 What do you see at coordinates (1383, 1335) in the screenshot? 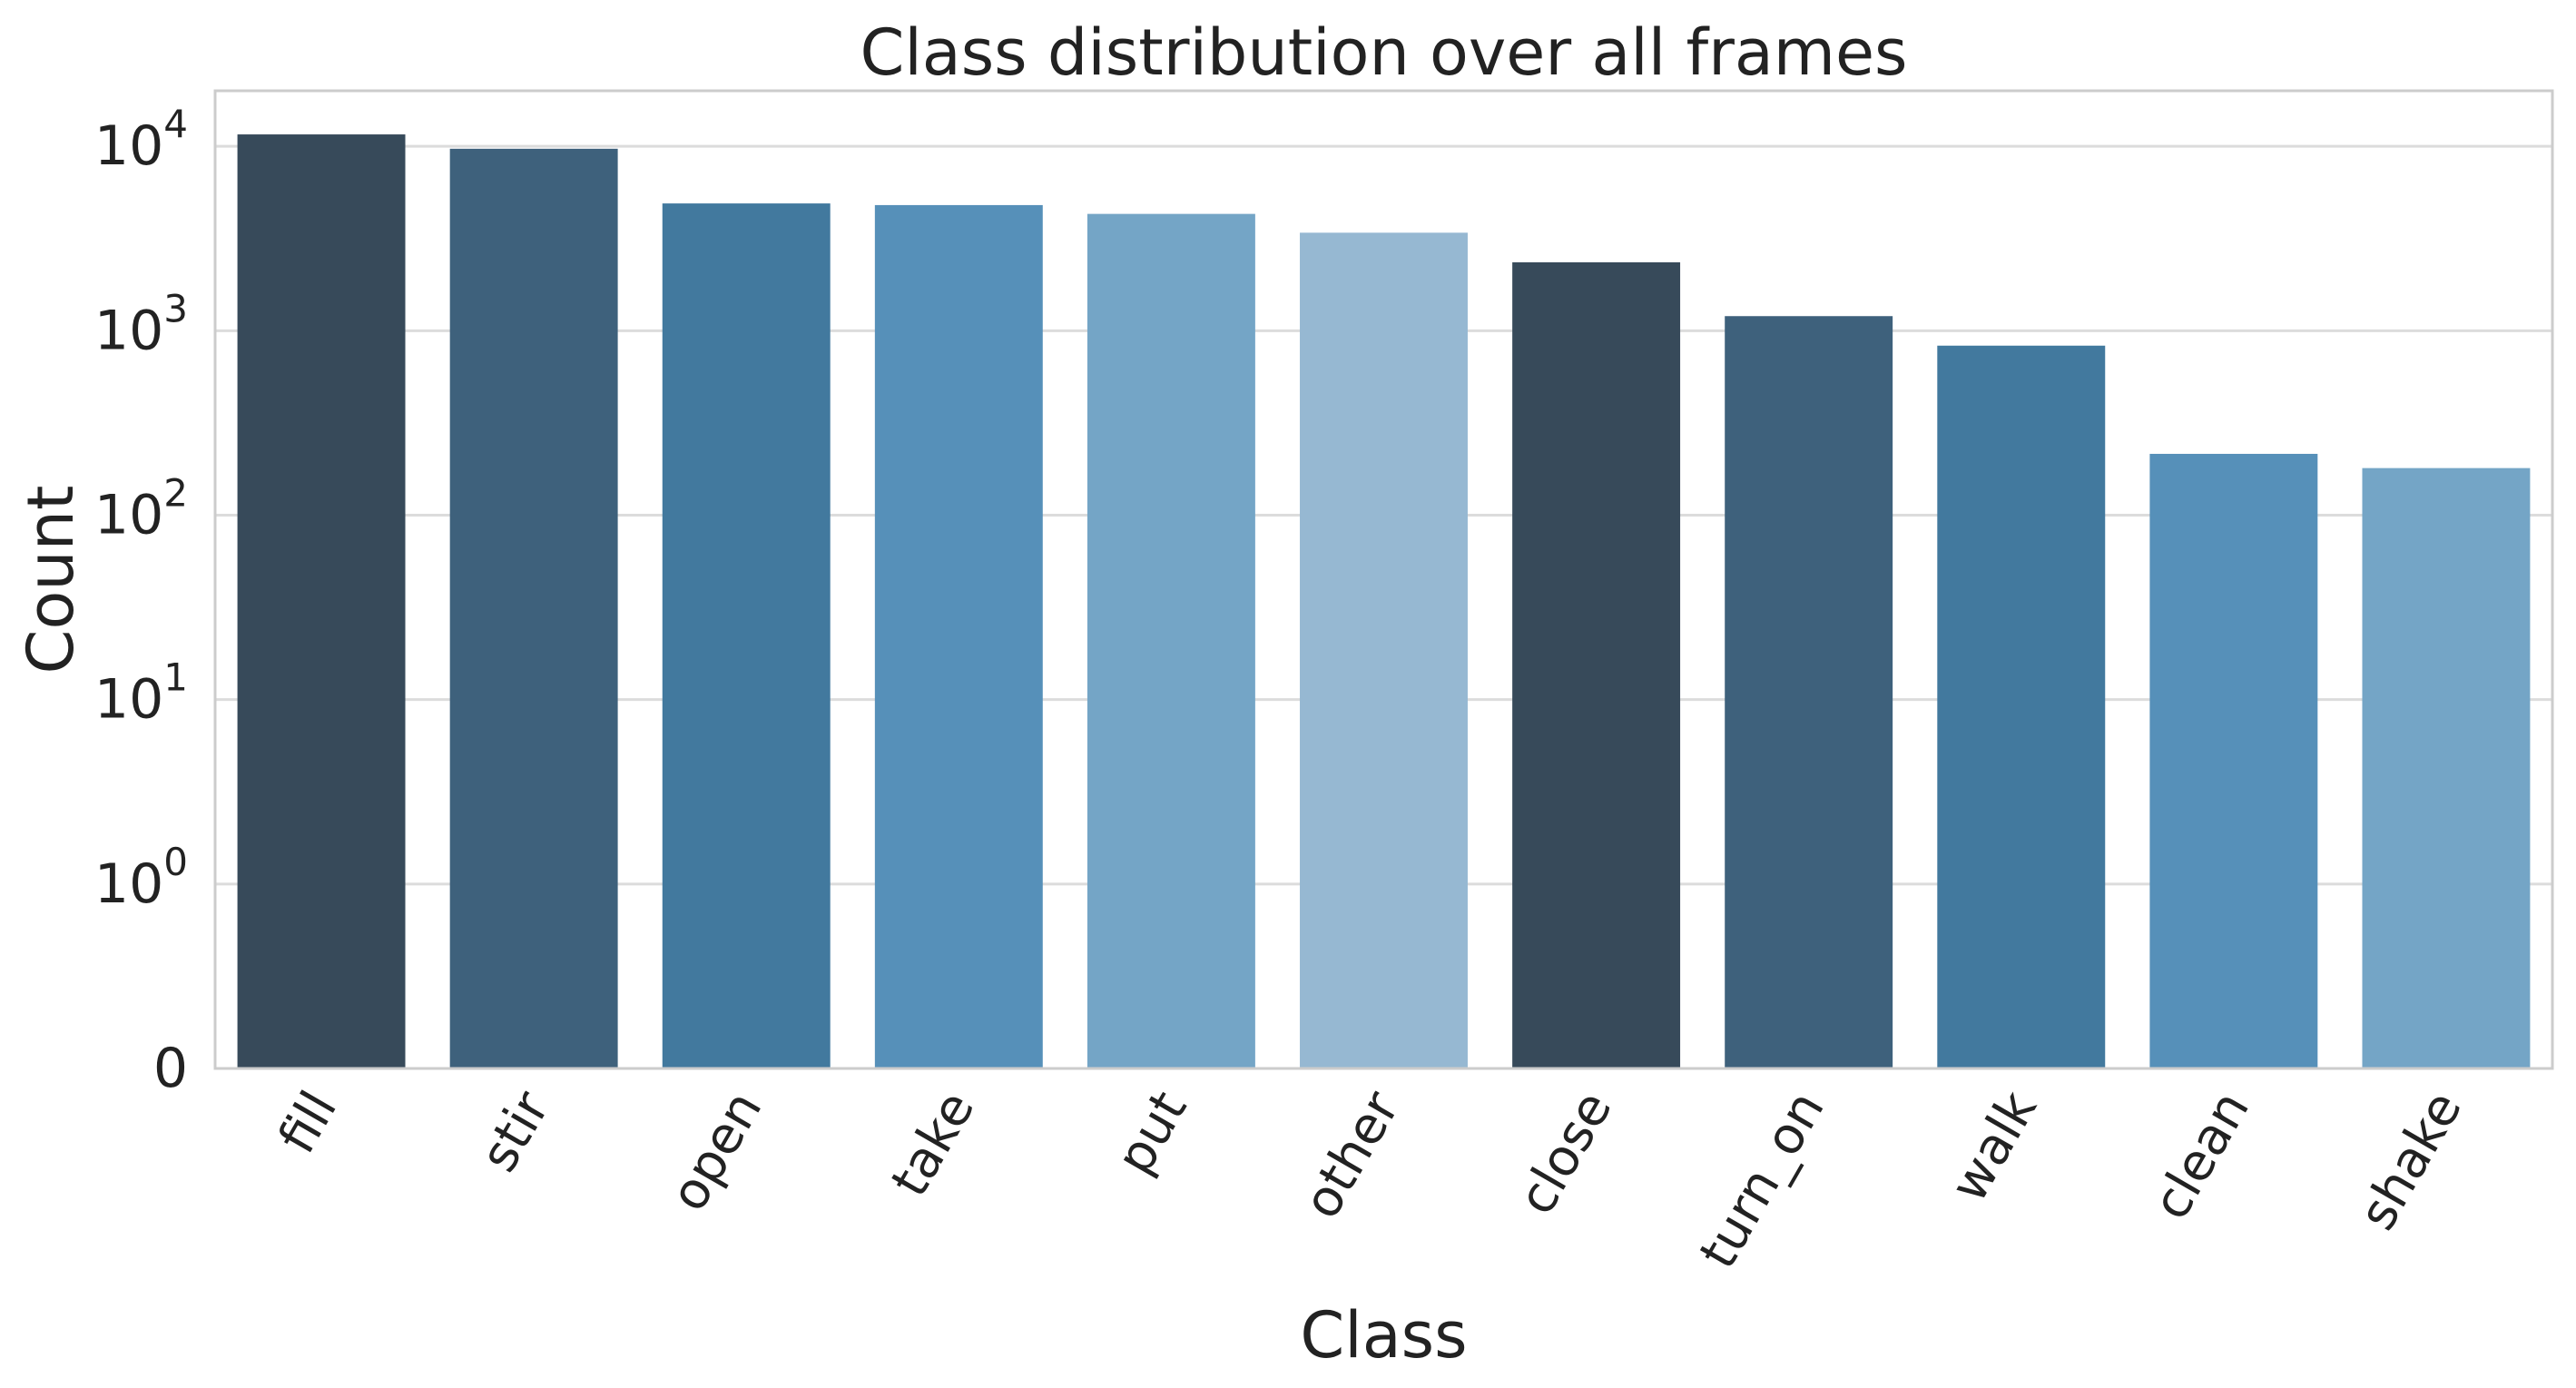
I see `x-axis-title: Class` at bounding box center [1383, 1335].